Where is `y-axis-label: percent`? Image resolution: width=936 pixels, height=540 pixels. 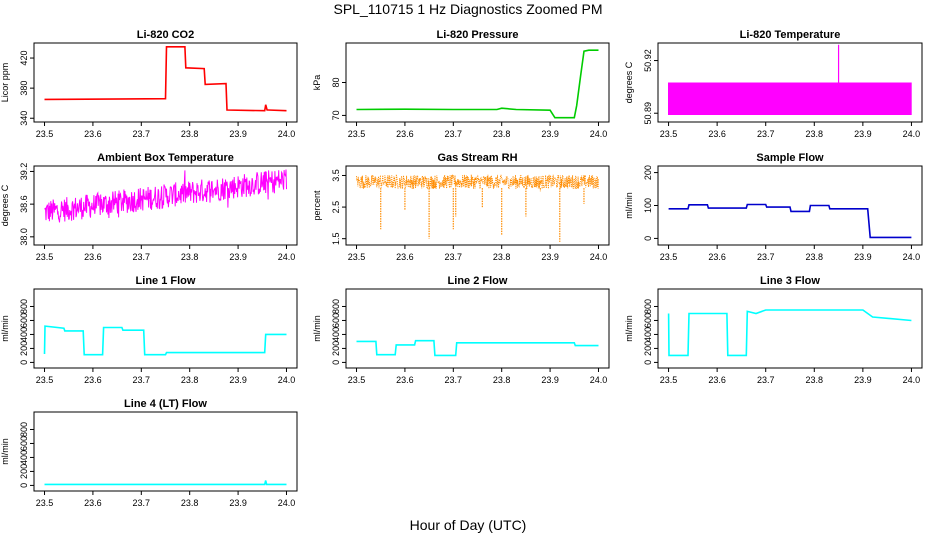
y-axis-label: percent is located at coordinates (317, 205).